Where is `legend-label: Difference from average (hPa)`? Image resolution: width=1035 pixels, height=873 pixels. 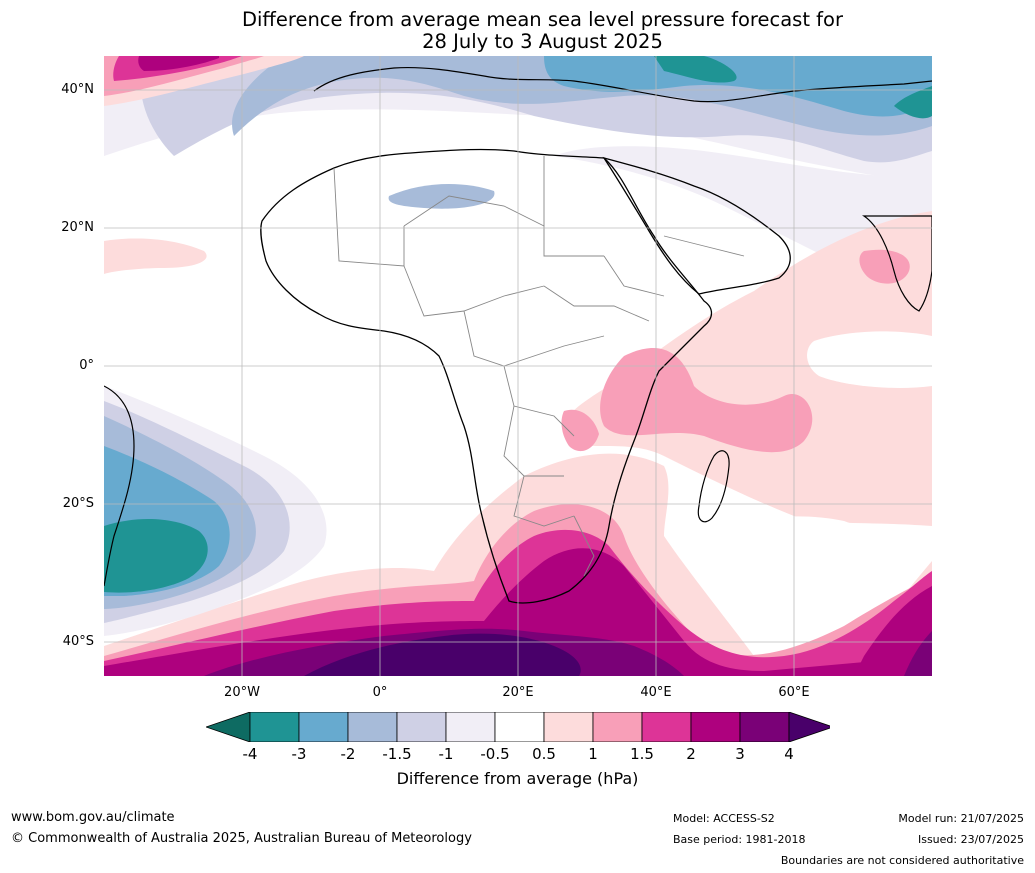
legend-label: Difference from average (hPa) is located at coordinates (517, 778).